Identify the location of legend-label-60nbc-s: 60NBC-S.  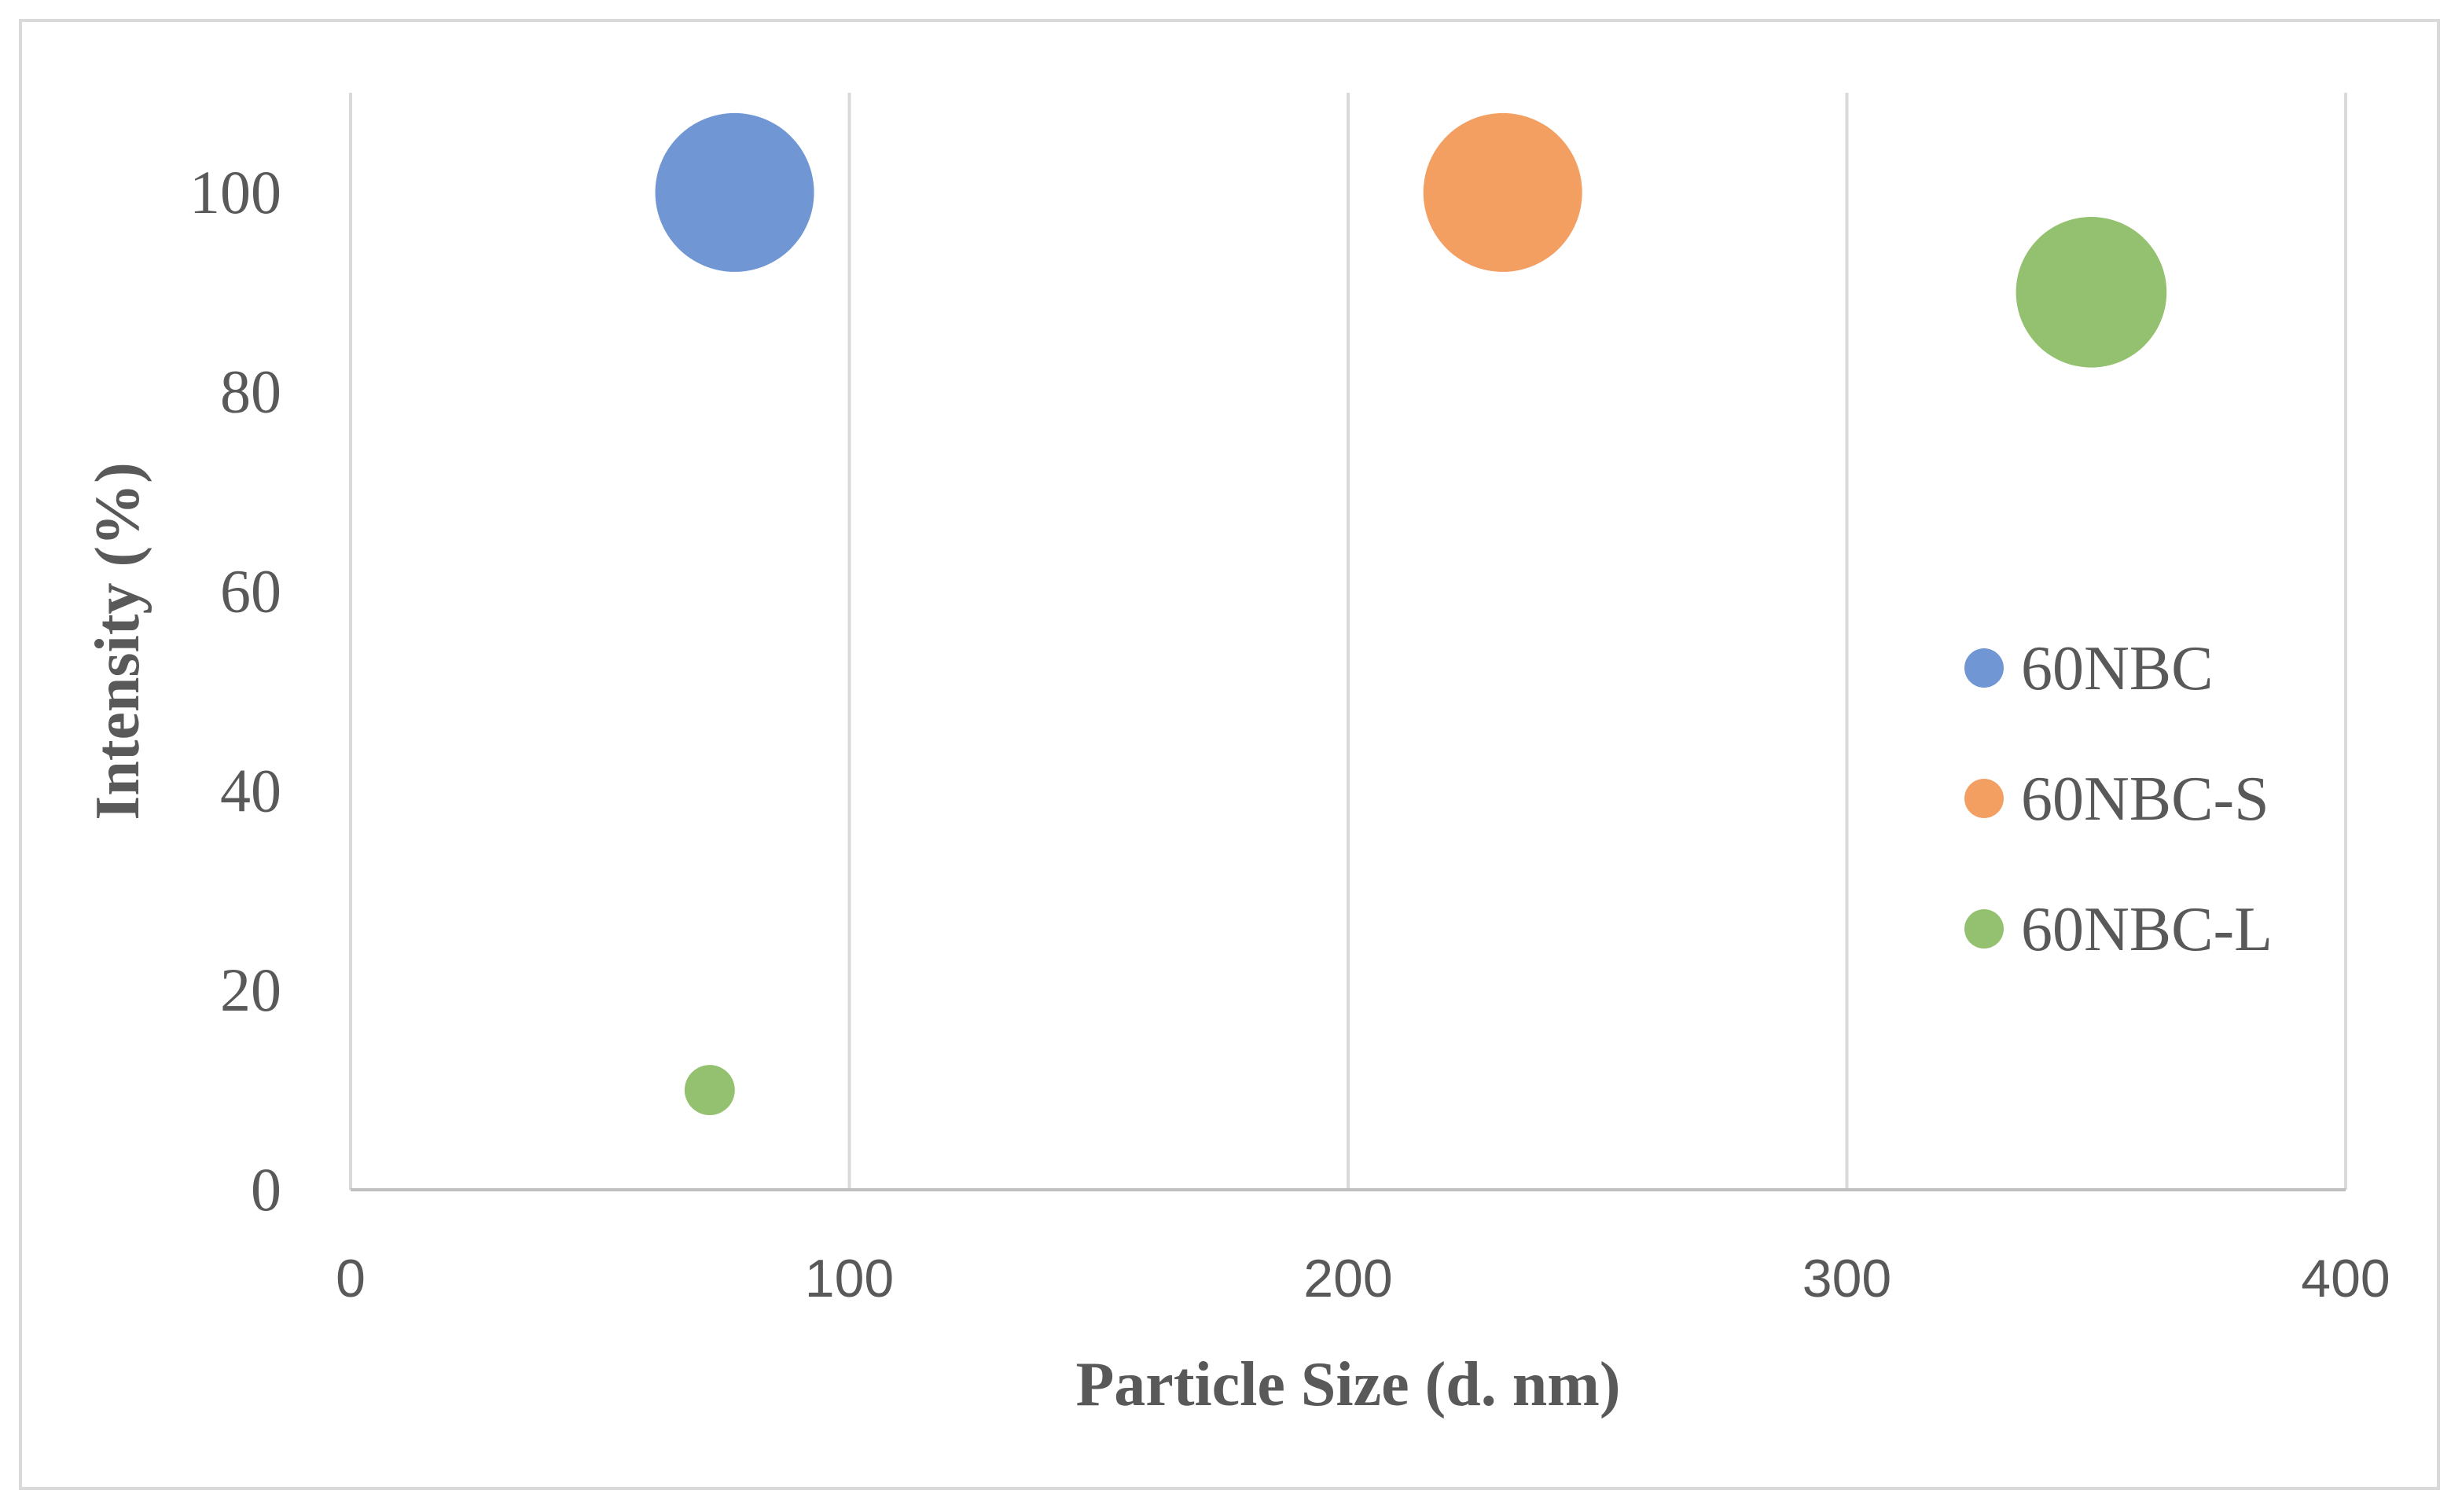
(2145, 800).